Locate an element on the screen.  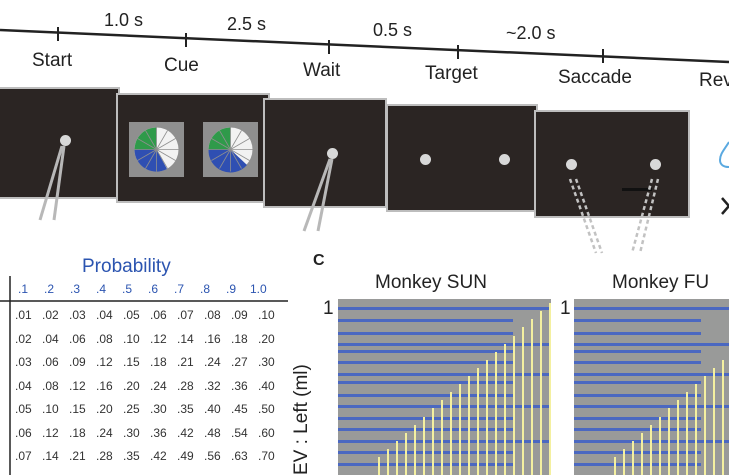
heatmap-title-right: Monkey FU is located at coordinates (661, 282).